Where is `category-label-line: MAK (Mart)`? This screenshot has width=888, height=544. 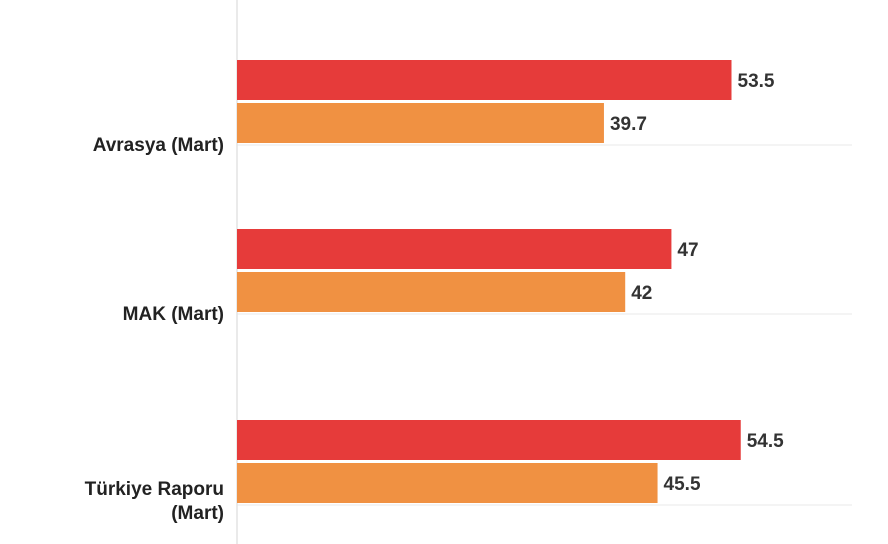 category-label-line: MAK (Mart) is located at coordinates (173, 314).